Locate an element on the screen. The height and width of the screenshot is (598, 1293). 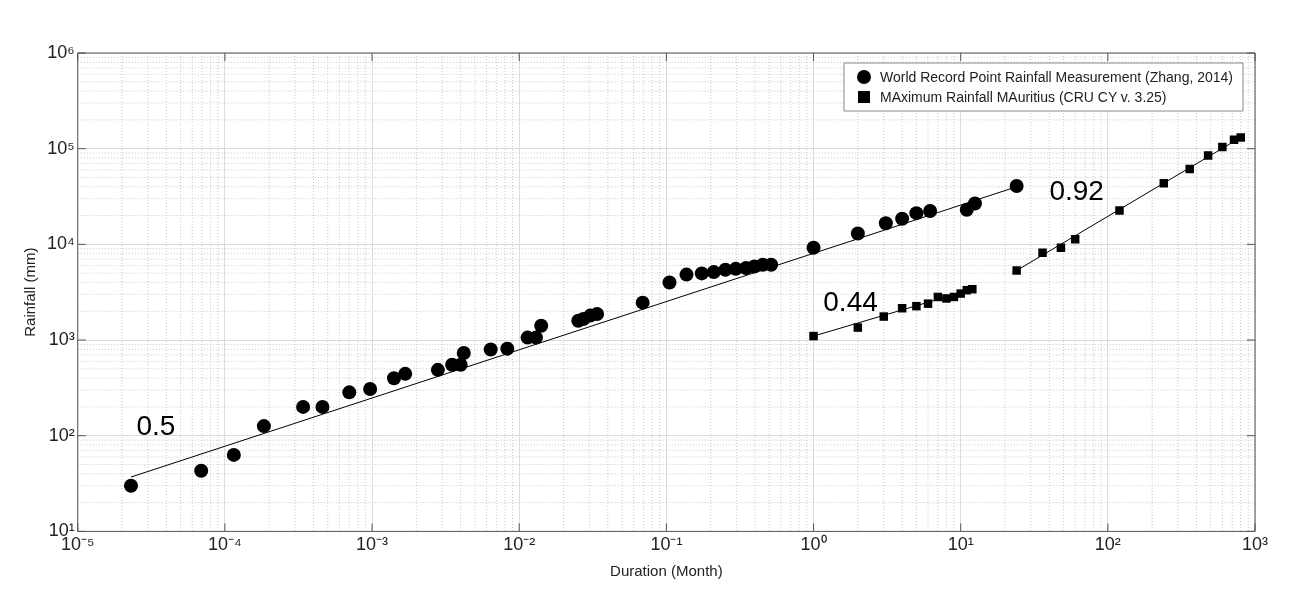
x-tick-label: 10³ is located at coordinates (1255, 544).